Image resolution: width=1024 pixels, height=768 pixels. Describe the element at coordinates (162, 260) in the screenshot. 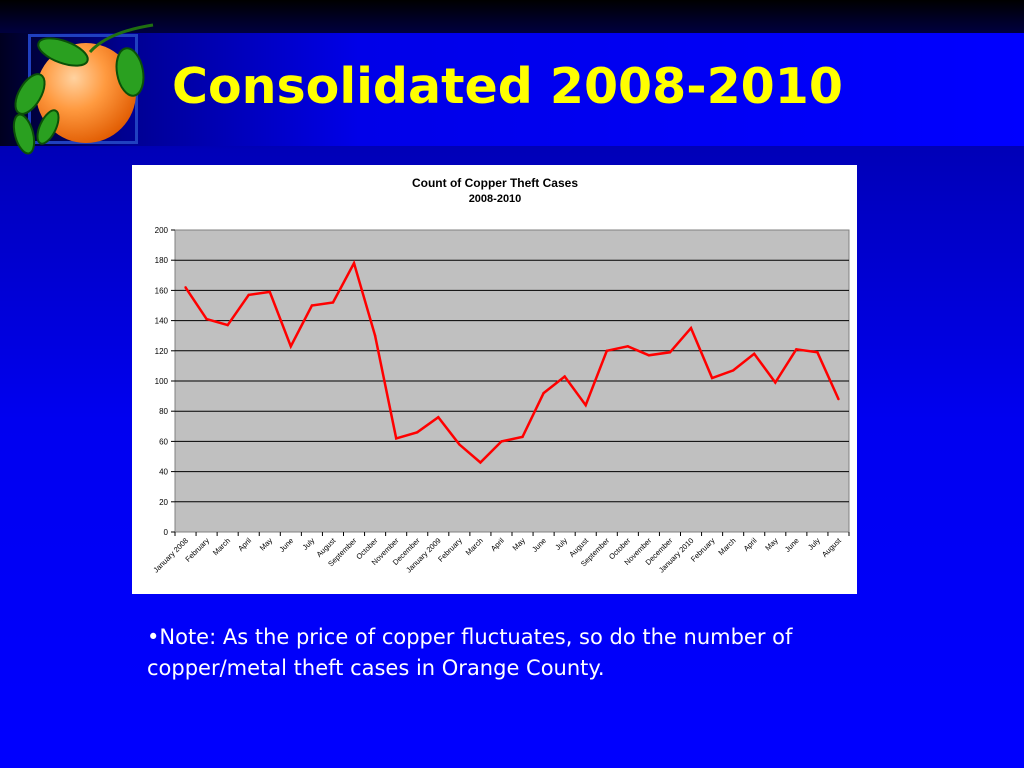

I see `y-tick-label: 180` at that location.